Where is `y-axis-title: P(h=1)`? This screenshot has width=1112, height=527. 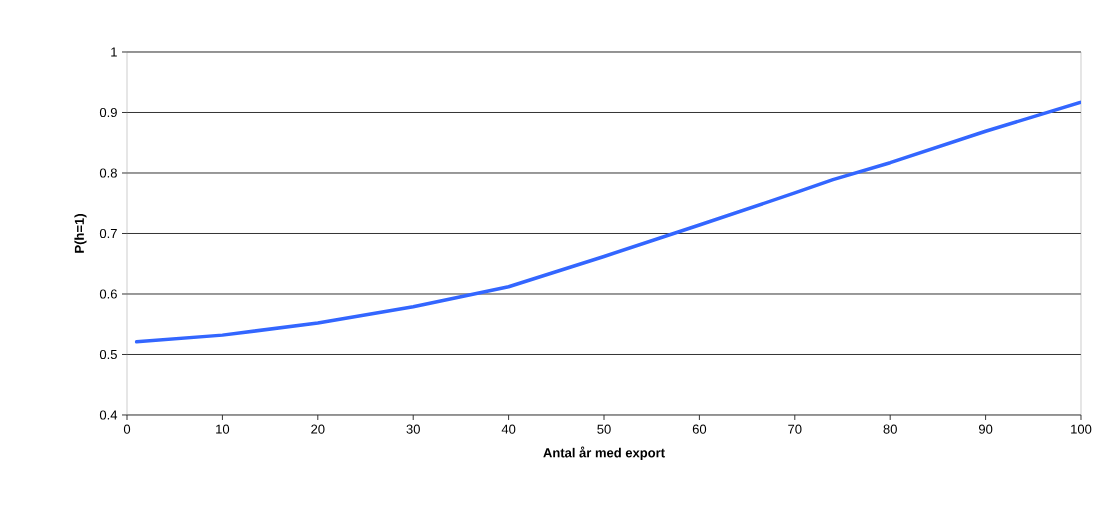 y-axis-title: P(h=1) is located at coordinates (80, 233).